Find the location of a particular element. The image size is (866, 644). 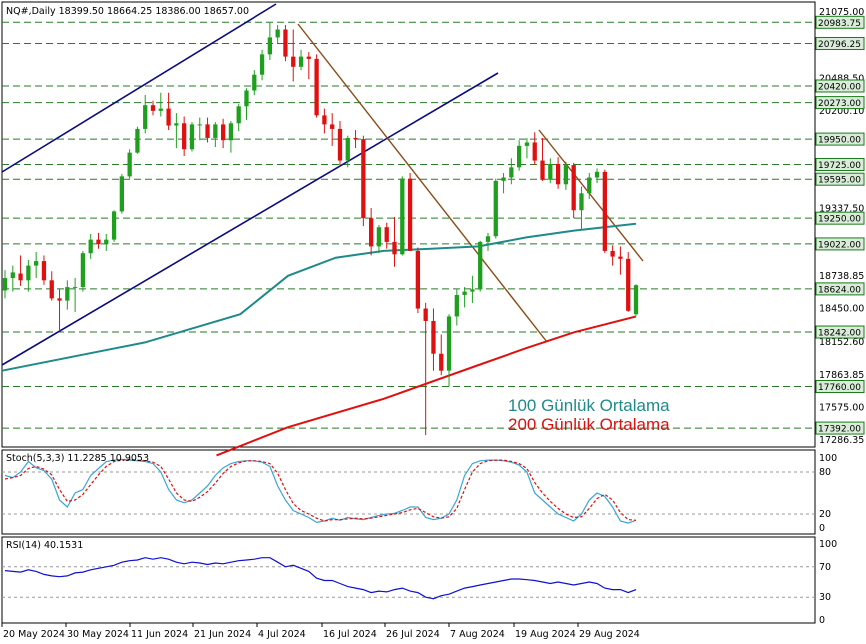

rsi-tick-label: 70 is located at coordinates (825, 567).